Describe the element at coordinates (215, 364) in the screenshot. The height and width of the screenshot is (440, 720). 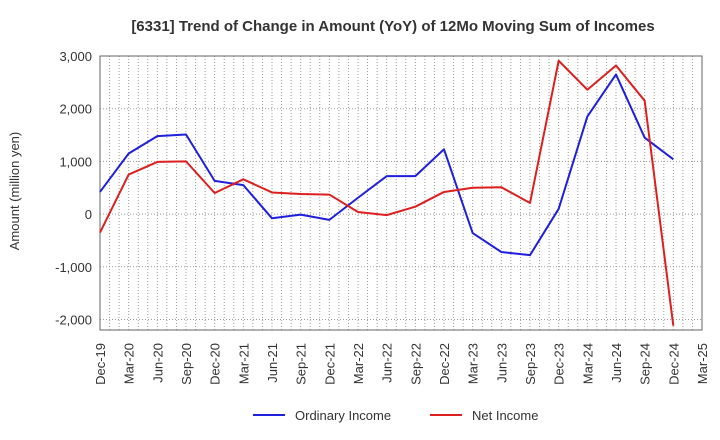
I see `x-tick-label: Dec-20` at that location.